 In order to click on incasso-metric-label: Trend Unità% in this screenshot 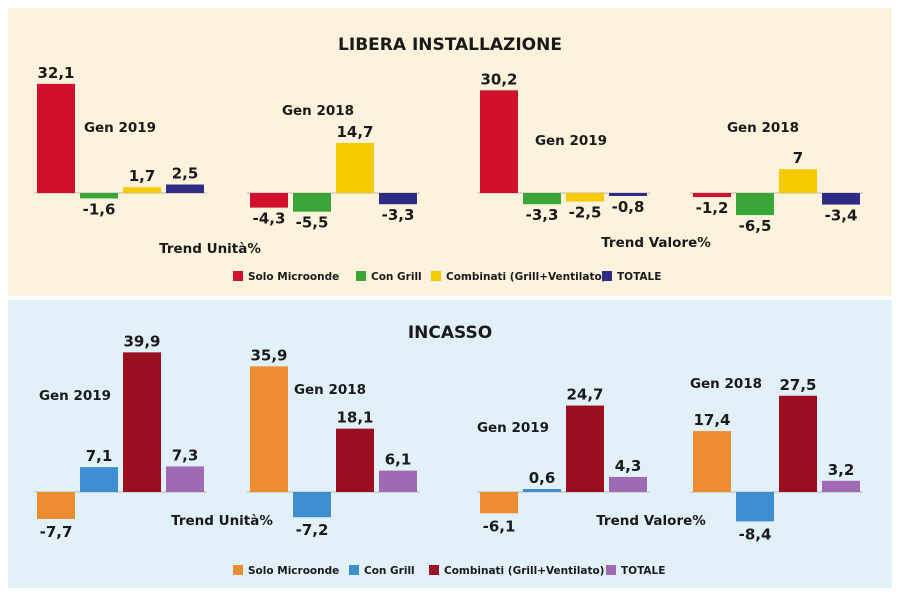, I will do `click(222, 521)`.